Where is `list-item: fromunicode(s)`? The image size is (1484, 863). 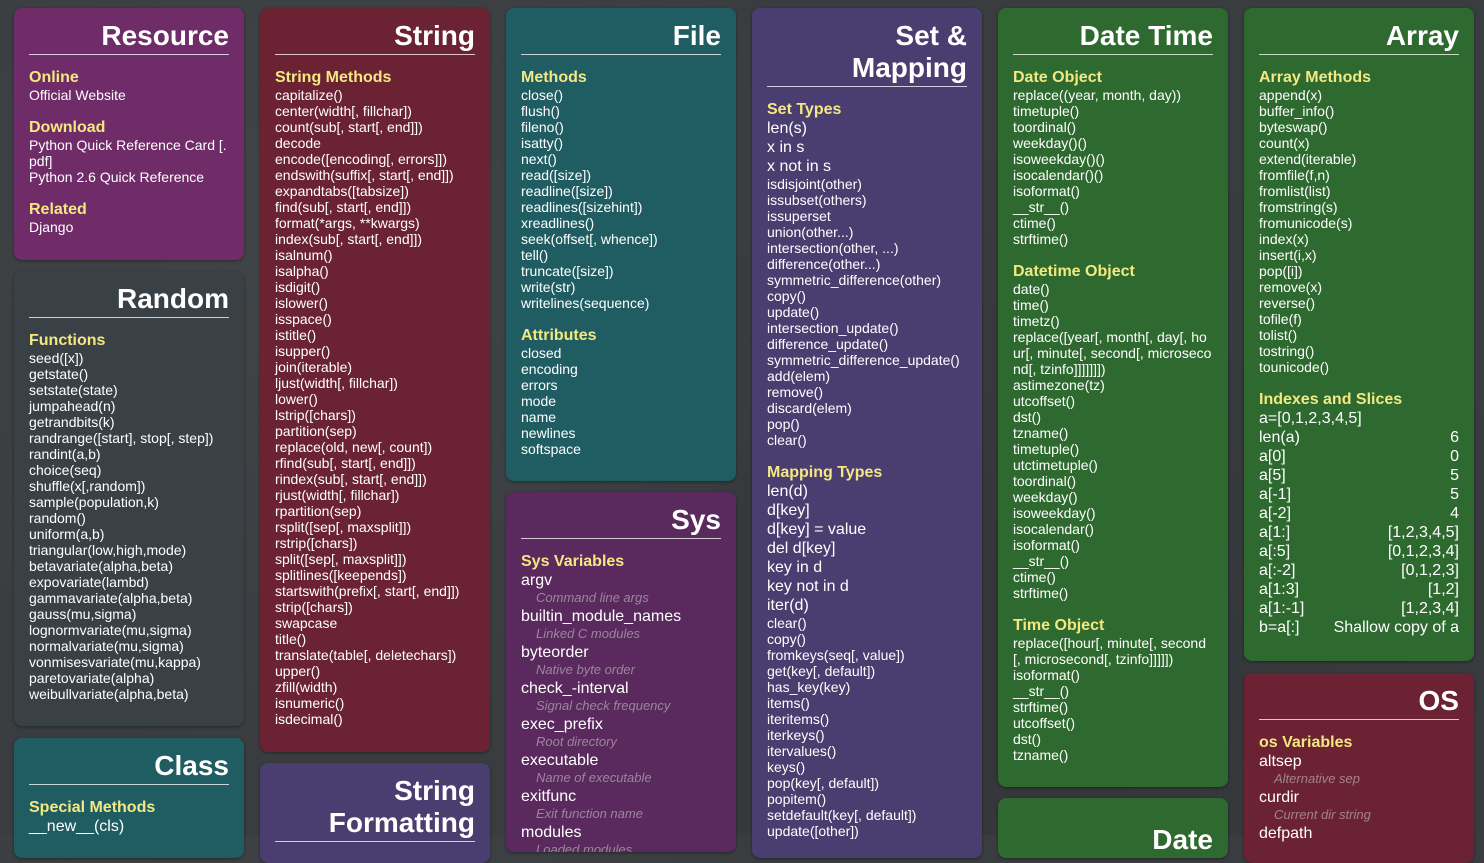
list-item: fromunicode(s) is located at coordinates (1306, 223).